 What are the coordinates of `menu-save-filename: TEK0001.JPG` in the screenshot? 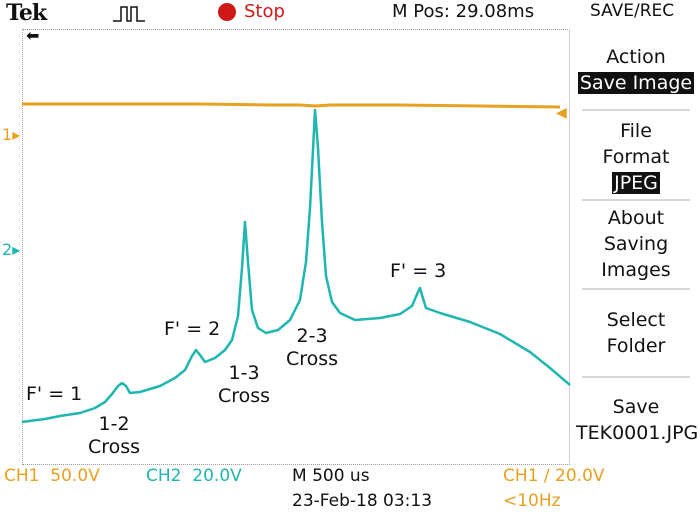 It's located at (637, 433).